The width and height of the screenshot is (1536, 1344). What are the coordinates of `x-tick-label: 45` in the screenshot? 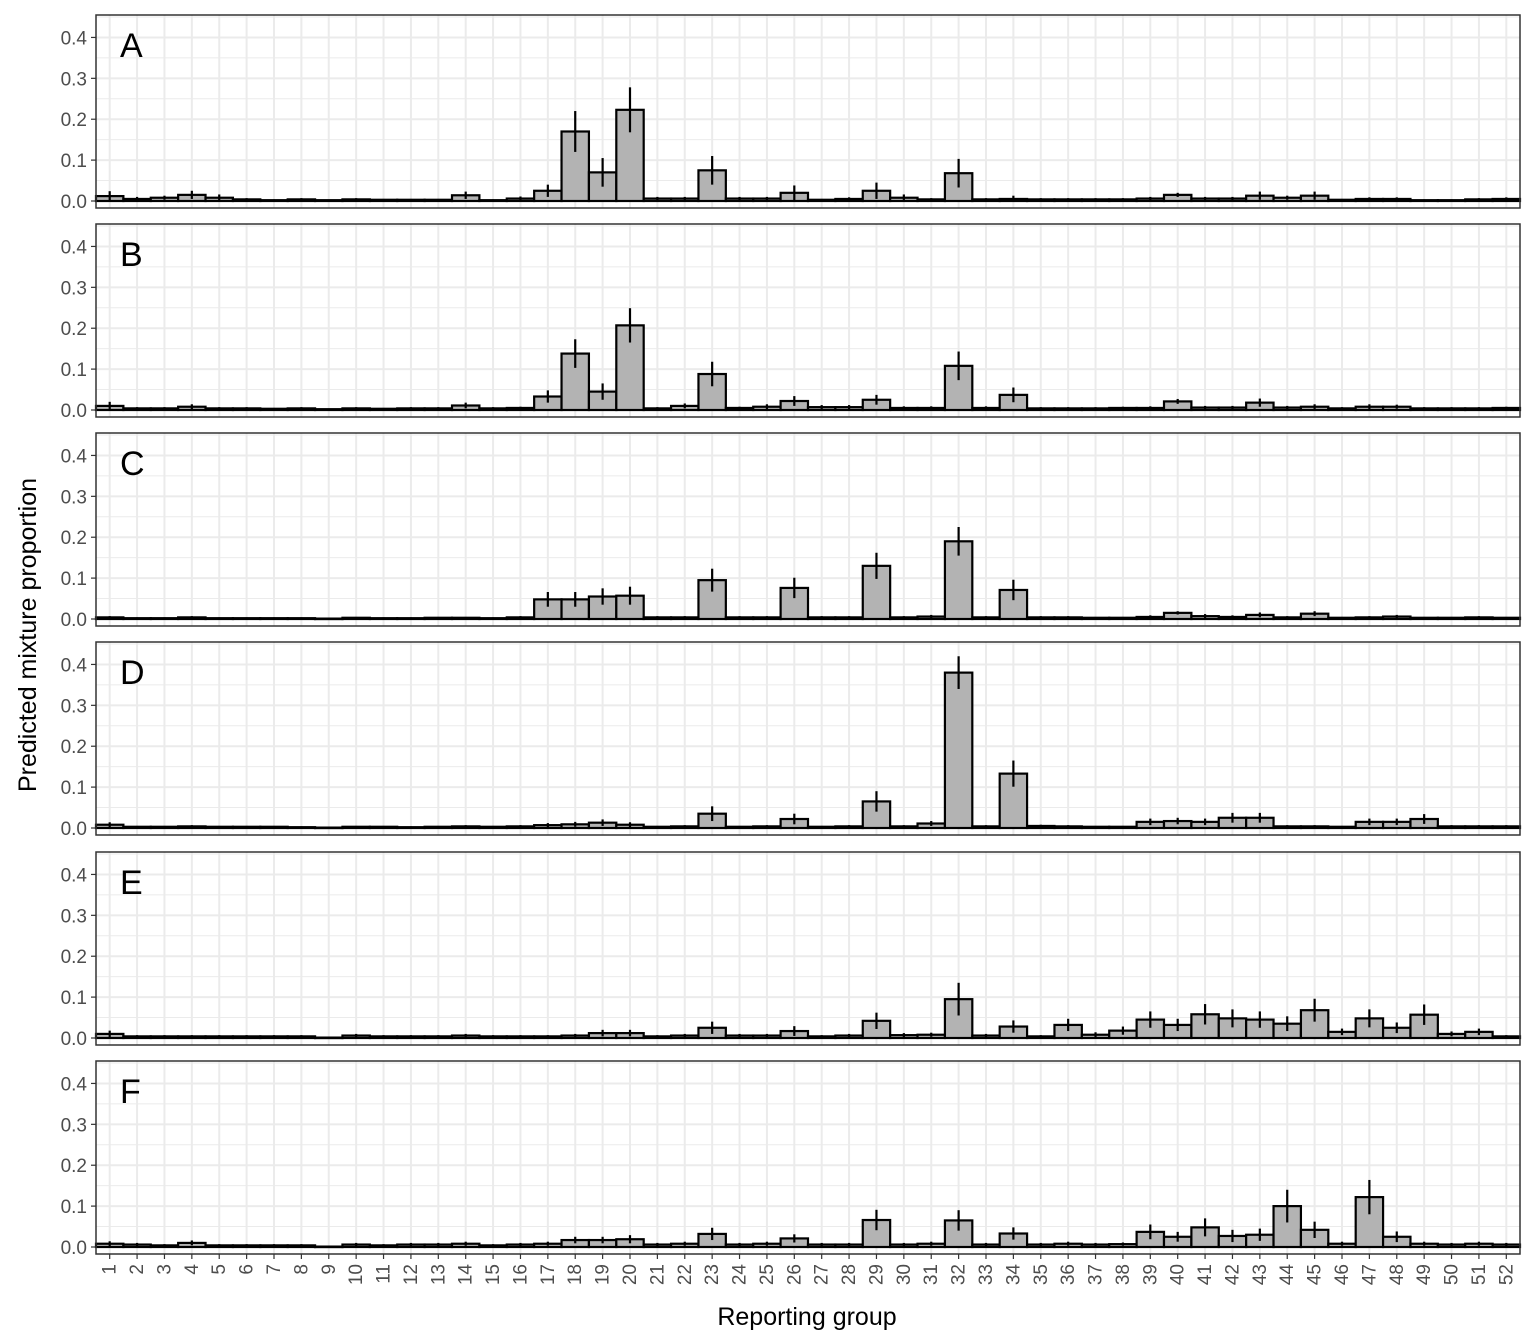 It's located at (1315, 1274).